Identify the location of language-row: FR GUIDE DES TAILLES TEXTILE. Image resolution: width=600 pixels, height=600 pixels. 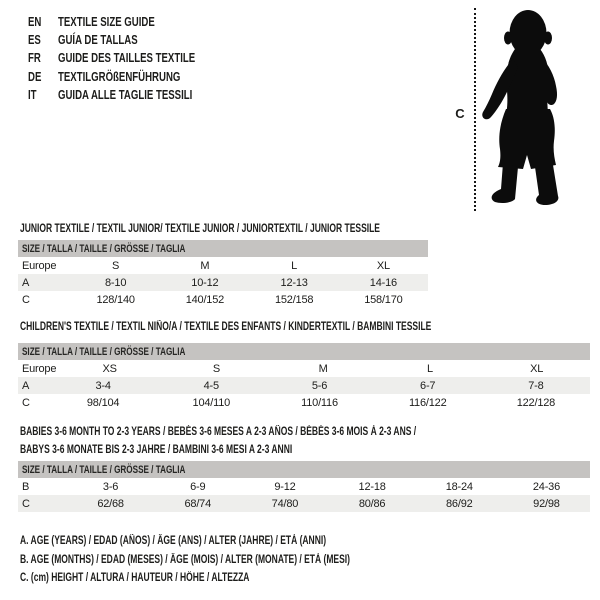
(135, 58).